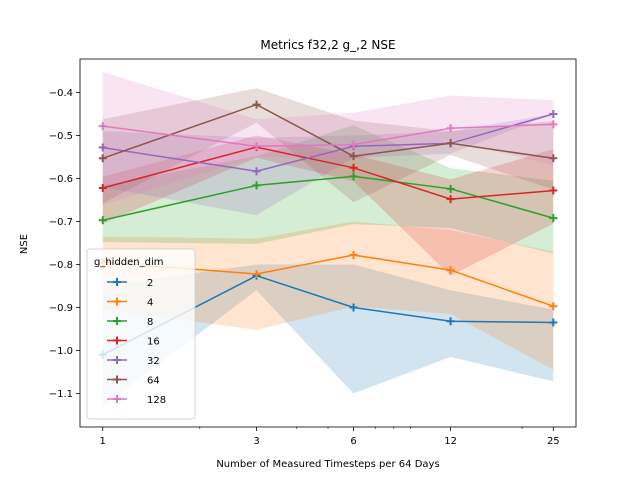  I want to click on x-tick-label-3: 12, so click(450, 441).